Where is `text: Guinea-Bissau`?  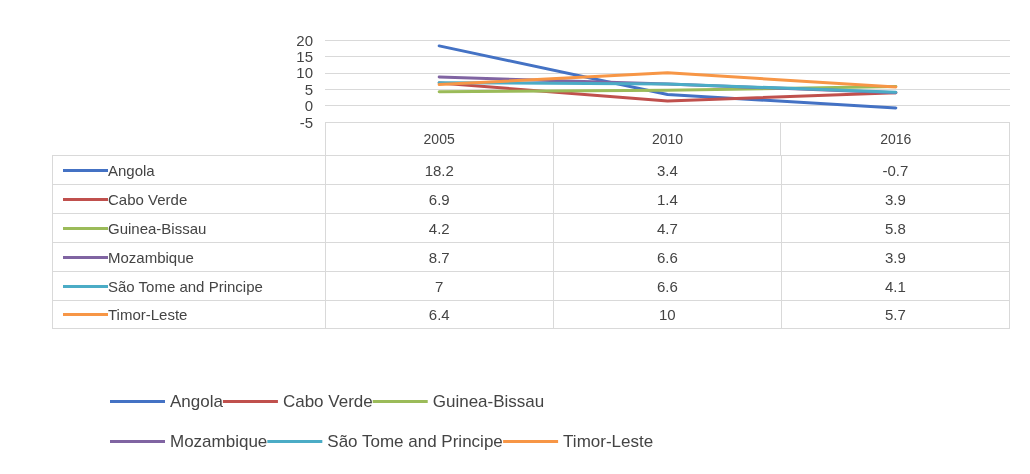
text: Guinea-Bissau is located at coordinates (488, 401).